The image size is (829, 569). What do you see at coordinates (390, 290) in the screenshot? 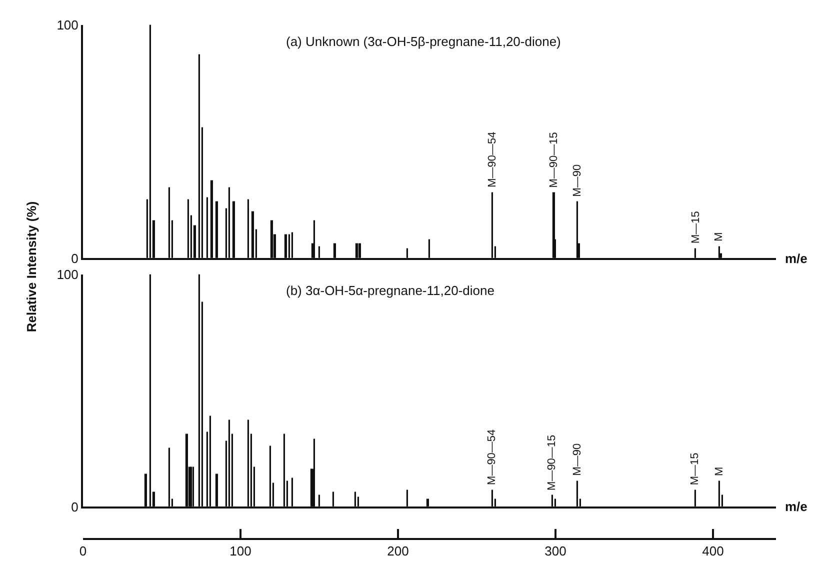
I see `text: (b) 3α-OH-5α-pregnane-11,20-dione` at bounding box center [390, 290].